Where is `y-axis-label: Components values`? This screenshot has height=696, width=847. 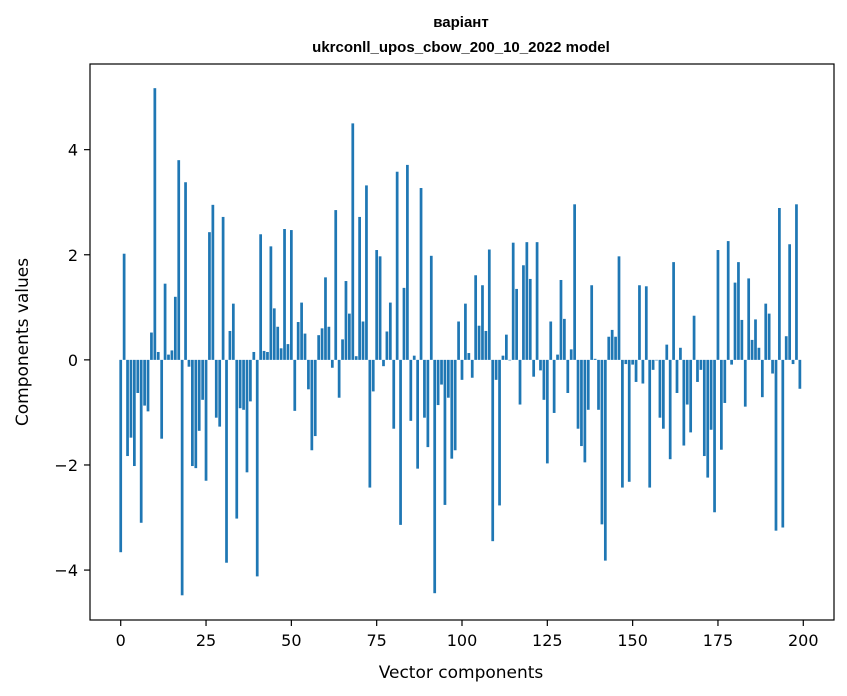 y-axis-label: Components values is located at coordinates (23, 342).